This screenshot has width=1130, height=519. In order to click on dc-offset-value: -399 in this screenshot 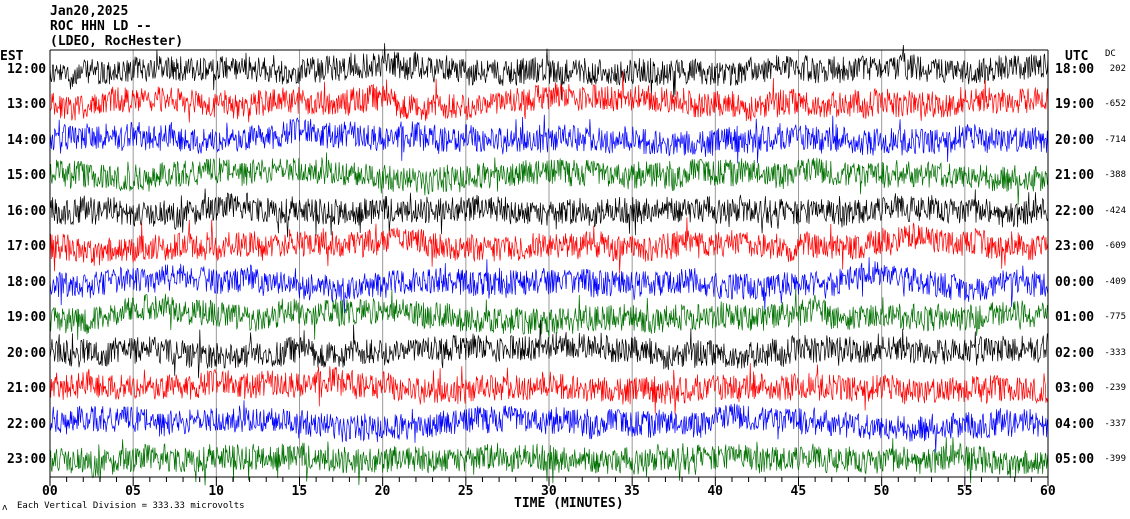, I will do `click(1115, 458)`.